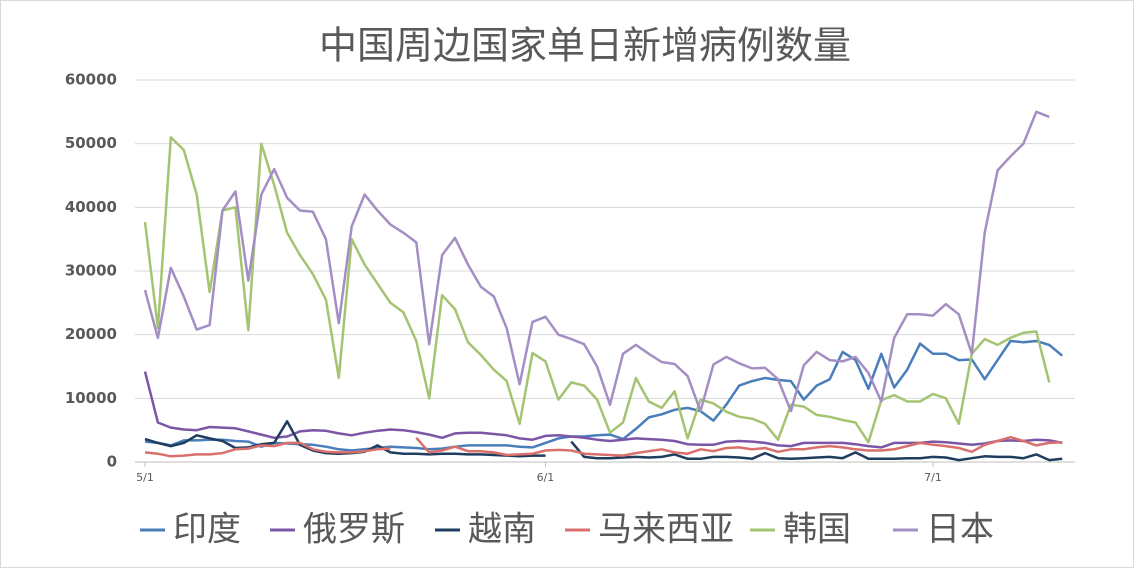 The width and height of the screenshot is (1134, 568). Describe the element at coordinates (933, 477) in the screenshot. I see `x-tick-label: 7/1` at that location.